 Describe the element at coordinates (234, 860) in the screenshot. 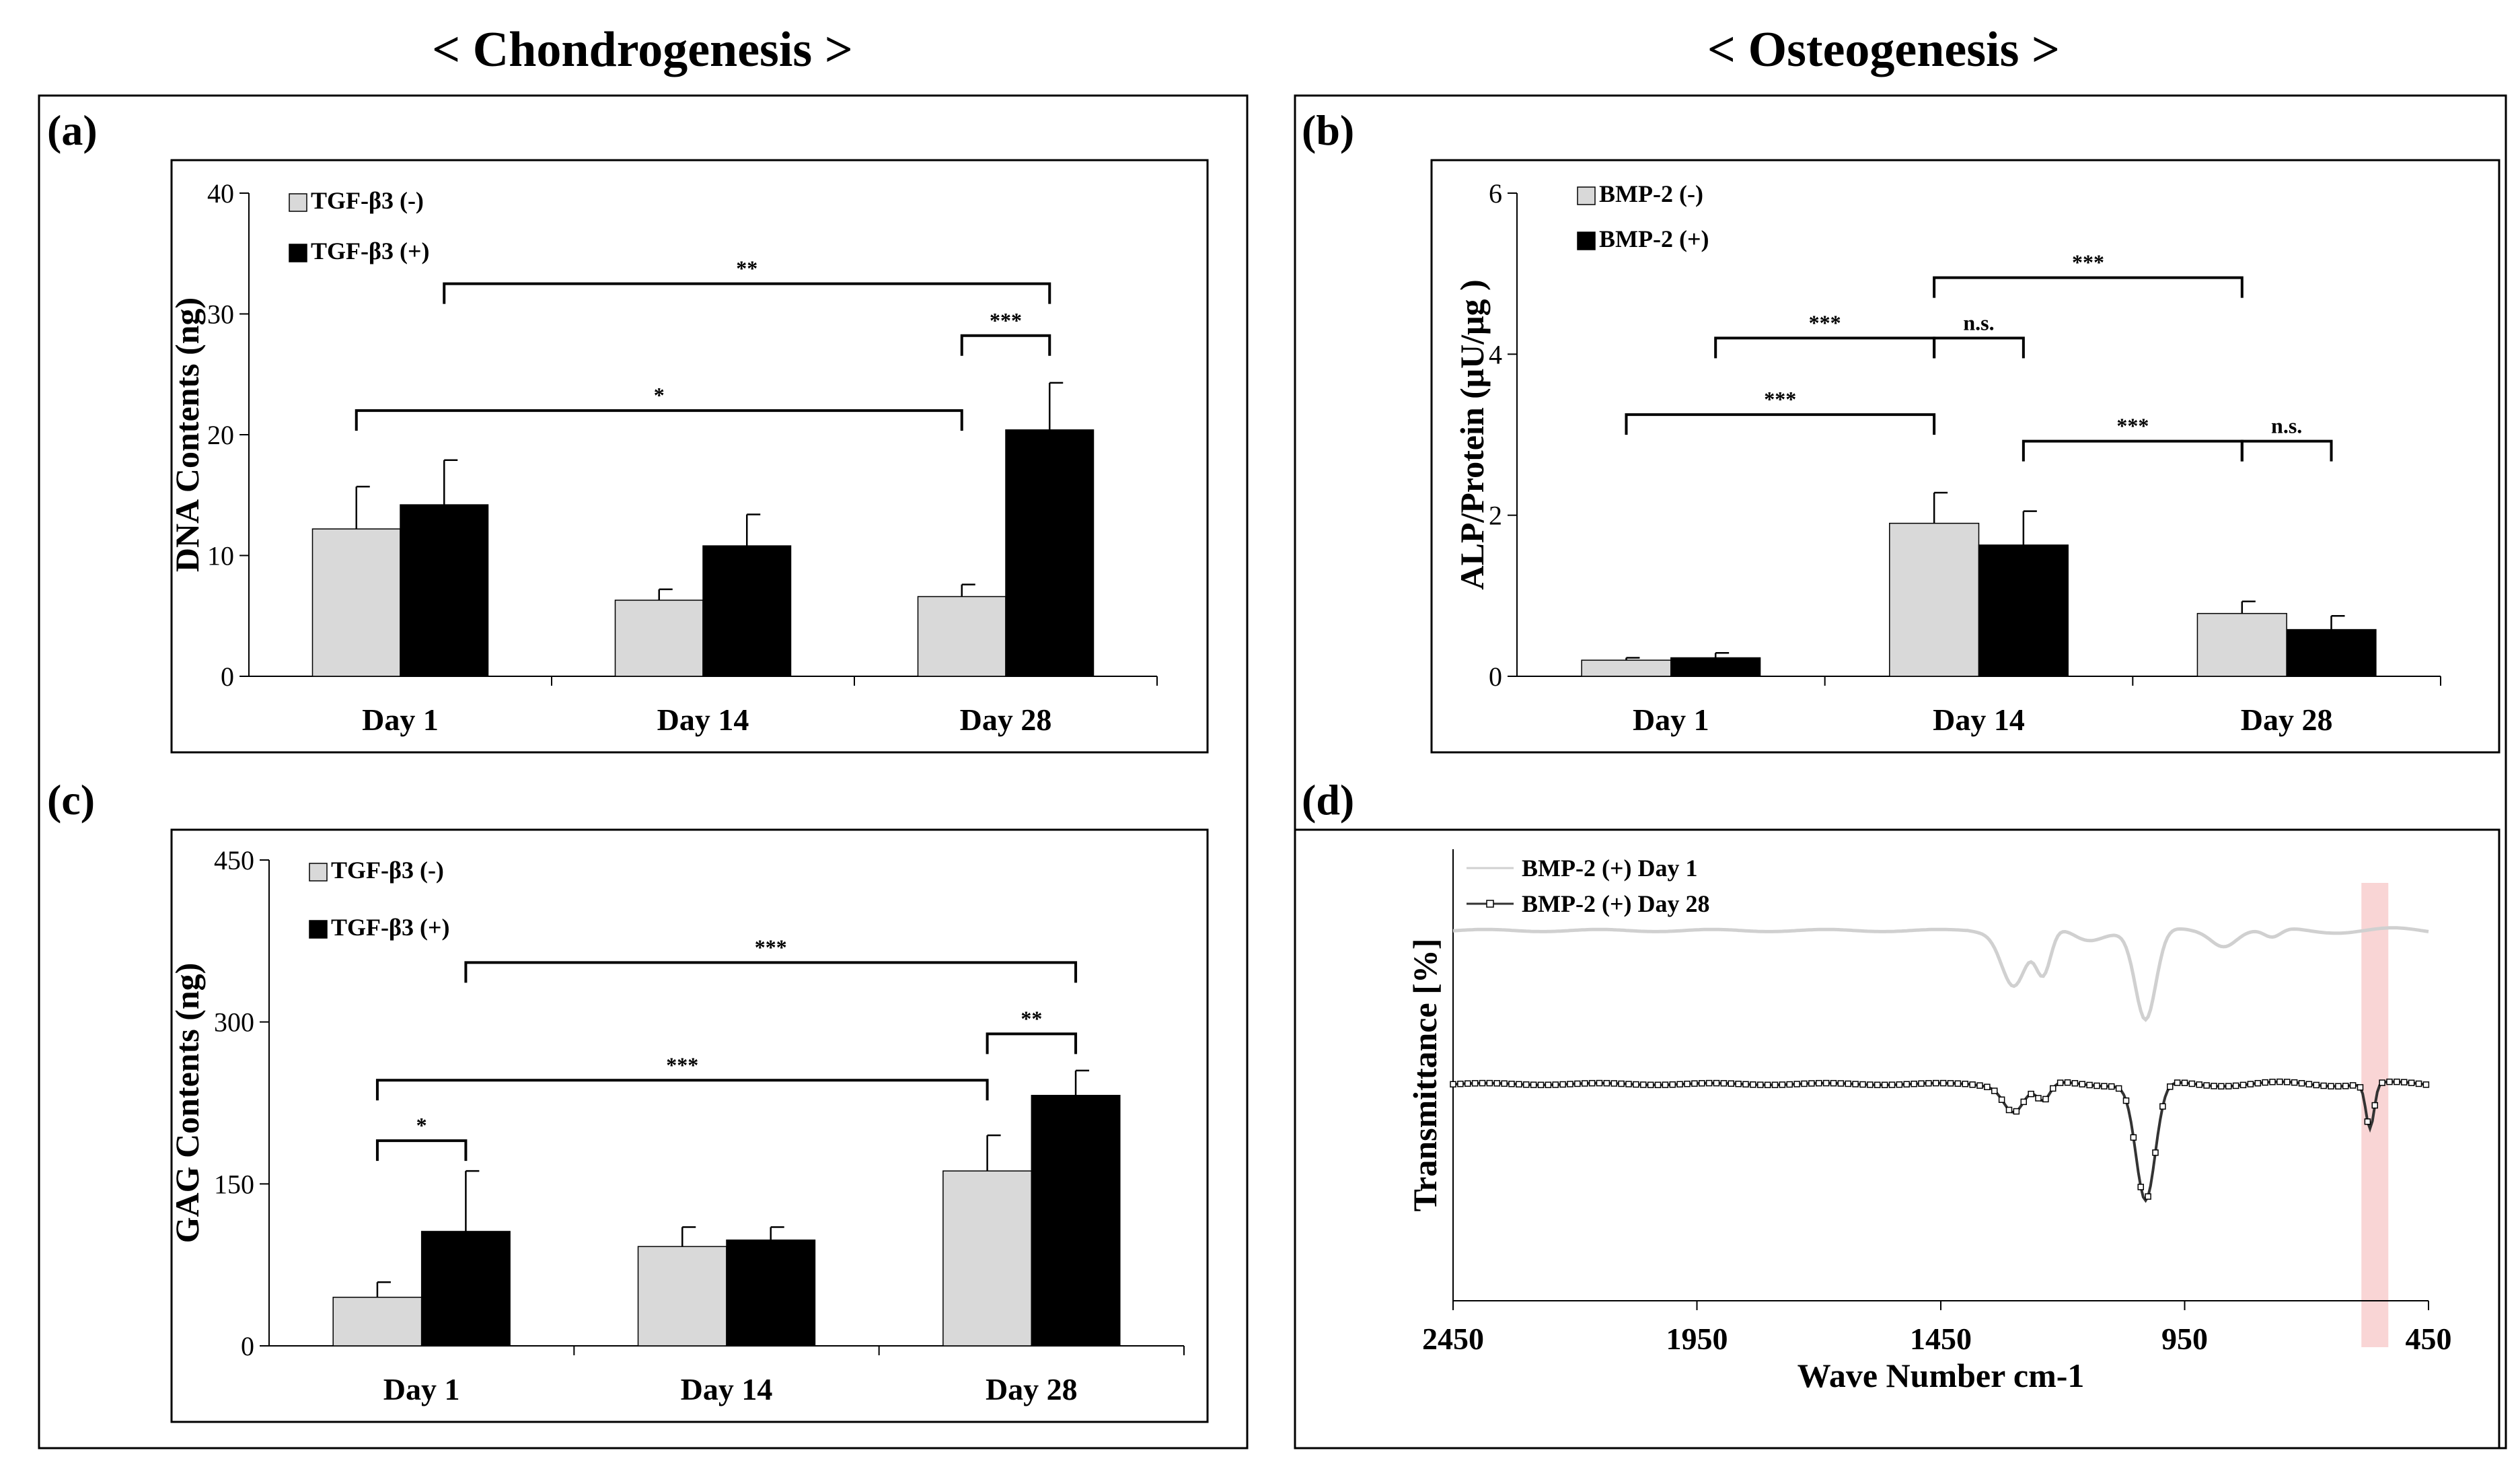

I see `y-tick-label: 450` at that location.